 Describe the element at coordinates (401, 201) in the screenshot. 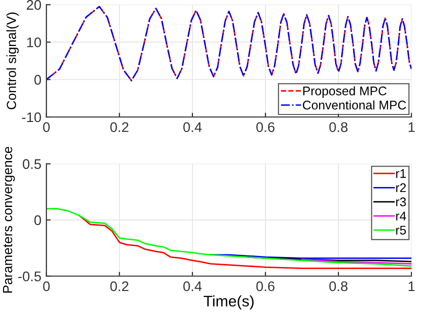

I see `legend-label: r3` at that location.